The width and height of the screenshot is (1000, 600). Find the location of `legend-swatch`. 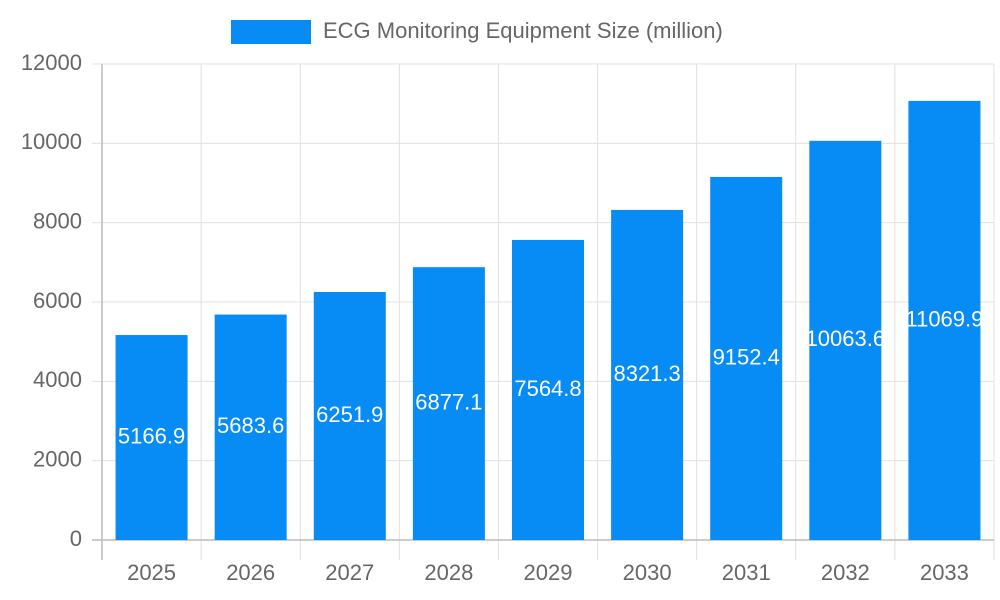

legend-swatch is located at coordinates (271, 32).